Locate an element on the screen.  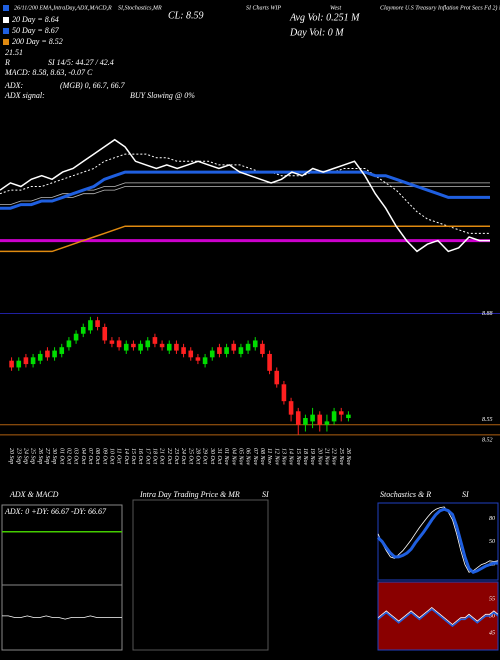
x-tick-label: 09 Oct is located at coordinates (104, 456).